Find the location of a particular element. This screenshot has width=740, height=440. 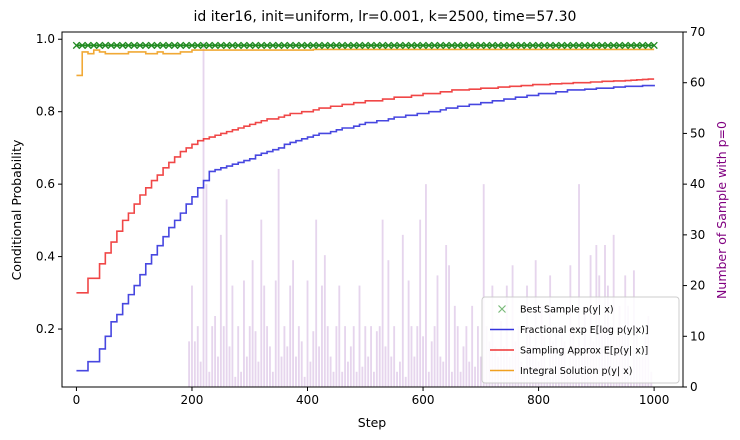

y-left-tick-label-0.4: 0.4 is located at coordinates (45, 257).